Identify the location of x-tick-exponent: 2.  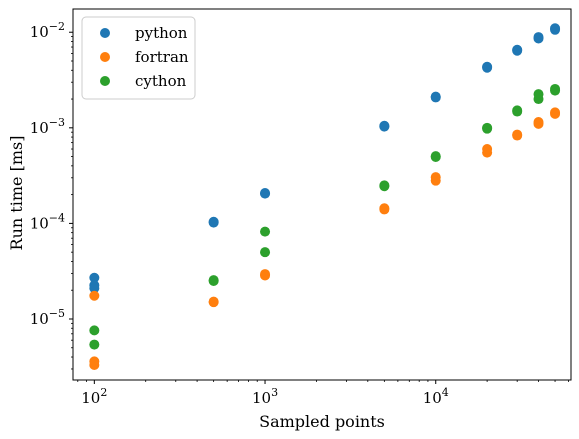
(103, 392).